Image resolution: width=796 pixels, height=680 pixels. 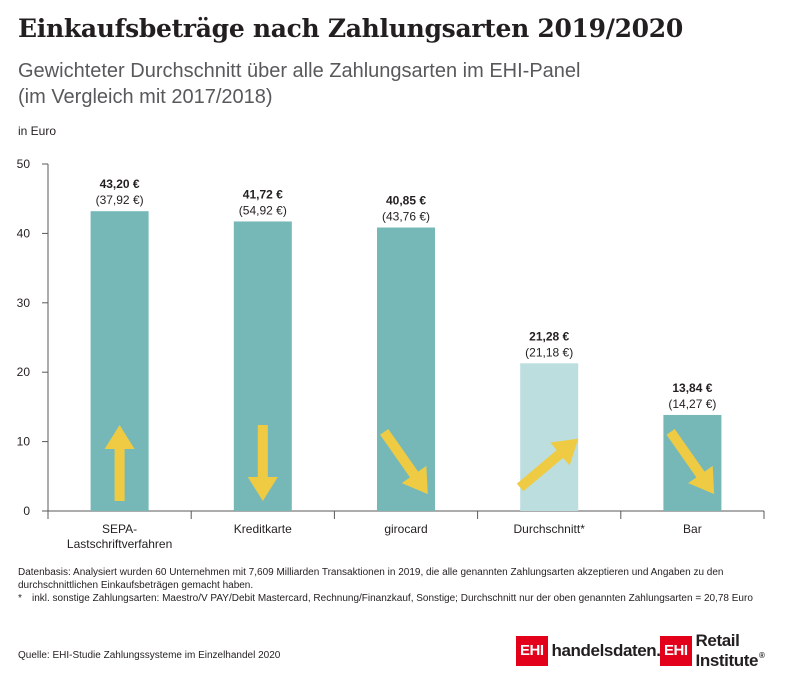 What do you see at coordinates (26, 511) in the screenshot?
I see `y-tick-label: 0` at bounding box center [26, 511].